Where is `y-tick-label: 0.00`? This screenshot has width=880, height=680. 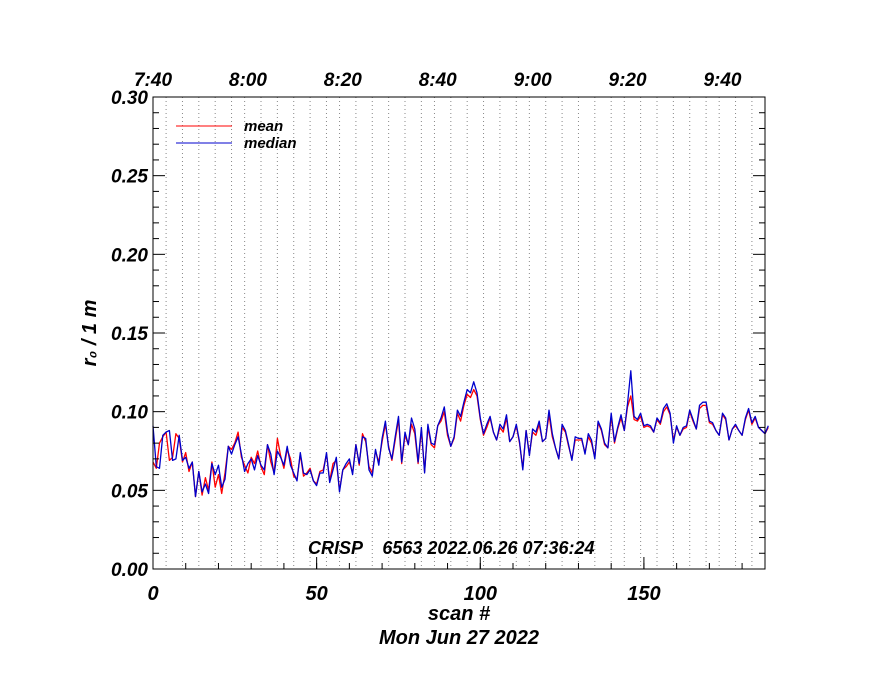
y-tick-label: 0.00 is located at coordinates (129, 570).